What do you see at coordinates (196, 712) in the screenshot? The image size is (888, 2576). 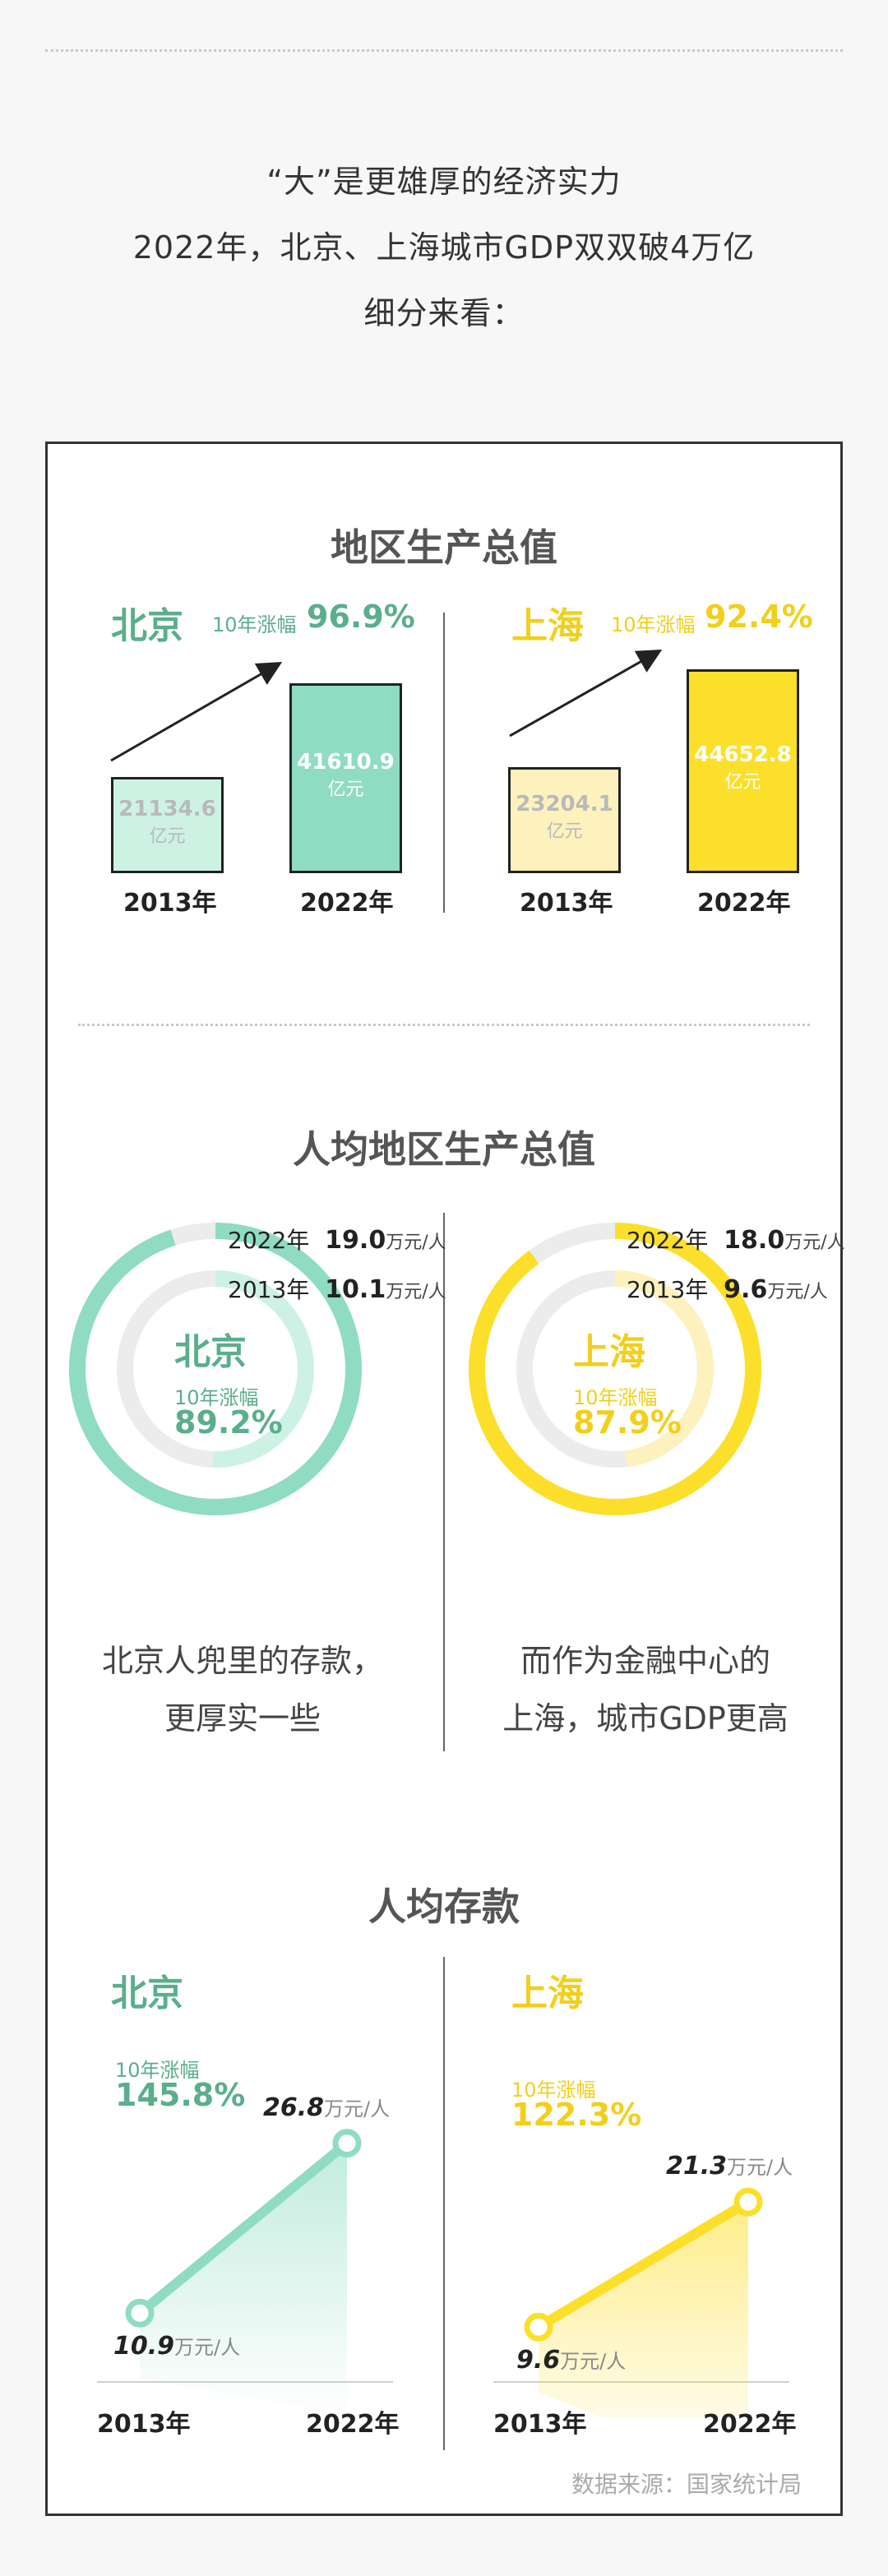 I see `s1-beijing-arrow` at bounding box center [196, 712].